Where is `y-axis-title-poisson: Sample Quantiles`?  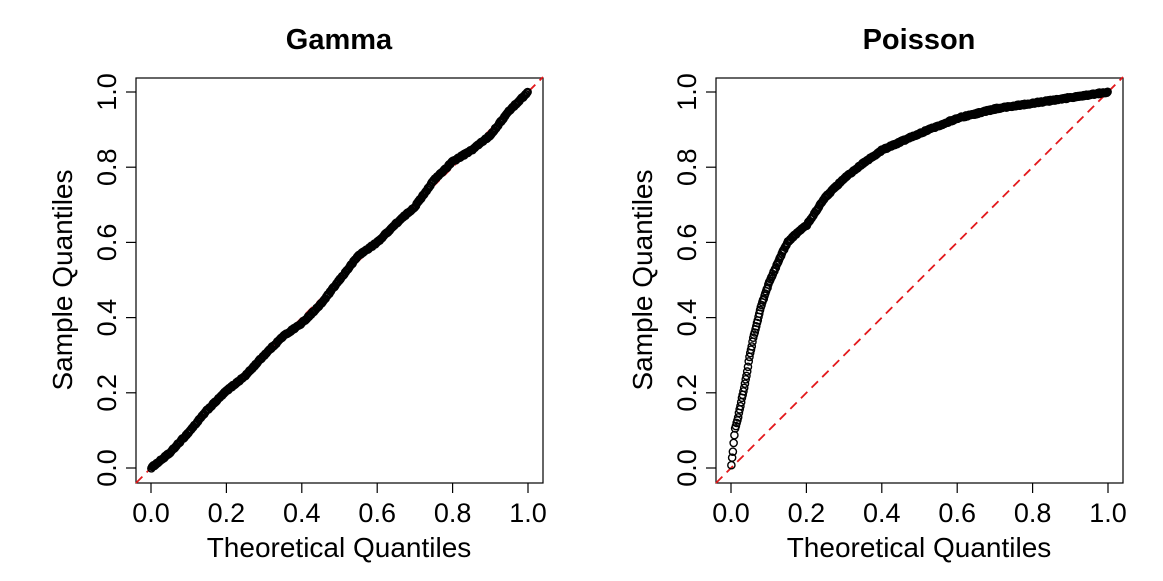 y-axis-title-poisson: Sample Quantiles is located at coordinates (642, 279).